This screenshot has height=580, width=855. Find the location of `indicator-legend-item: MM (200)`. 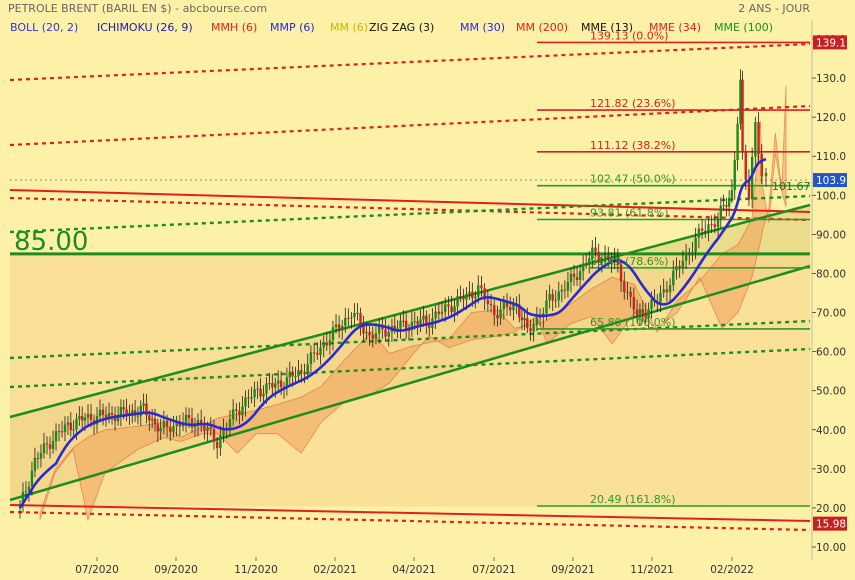

indicator-legend-item: MM (200) is located at coordinates (542, 27).